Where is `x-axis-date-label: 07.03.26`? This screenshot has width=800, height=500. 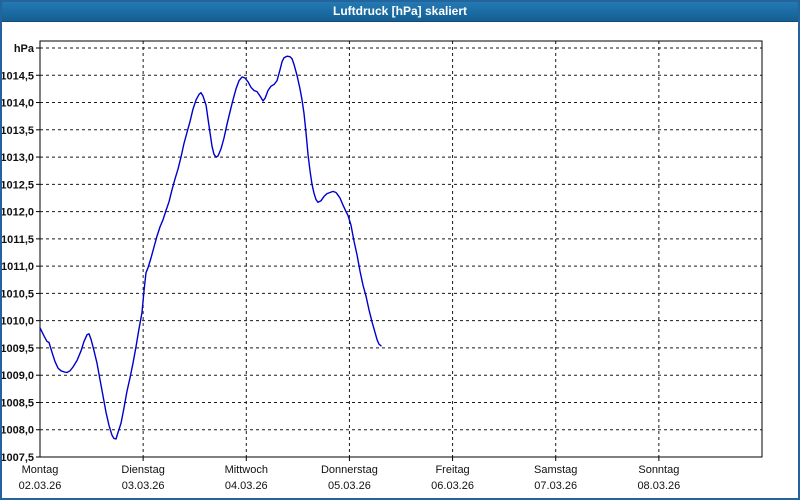 x-axis-date-label: 07.03.26 is located at coordinates (555, 486).